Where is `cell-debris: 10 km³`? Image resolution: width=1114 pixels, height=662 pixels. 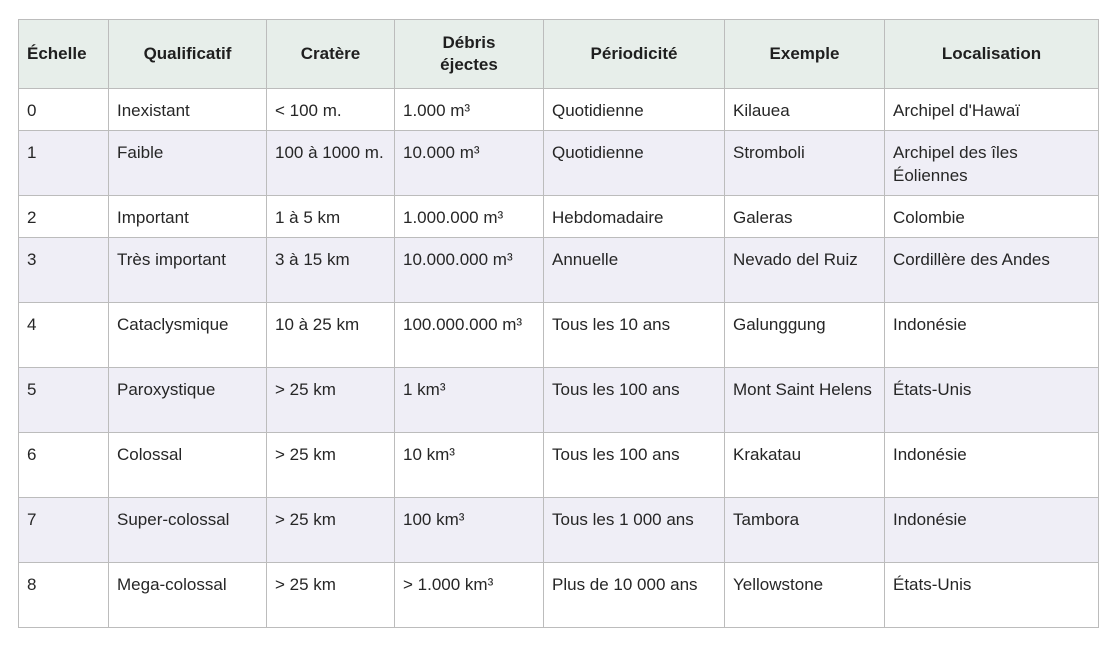 cell-debris: 10 km³ is located at coordinates (469, 465).